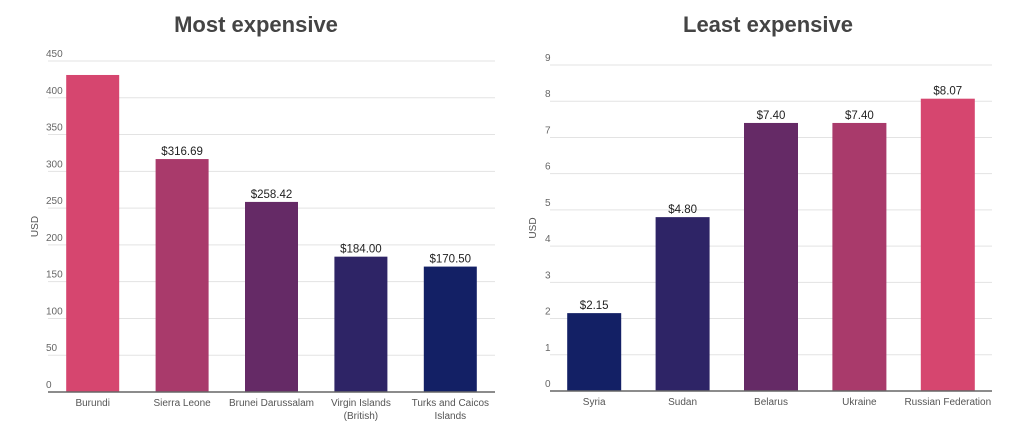  Describe the element at coordinates (548, 239) in the screenshot. I see `y-tick-label: 4` at that location.